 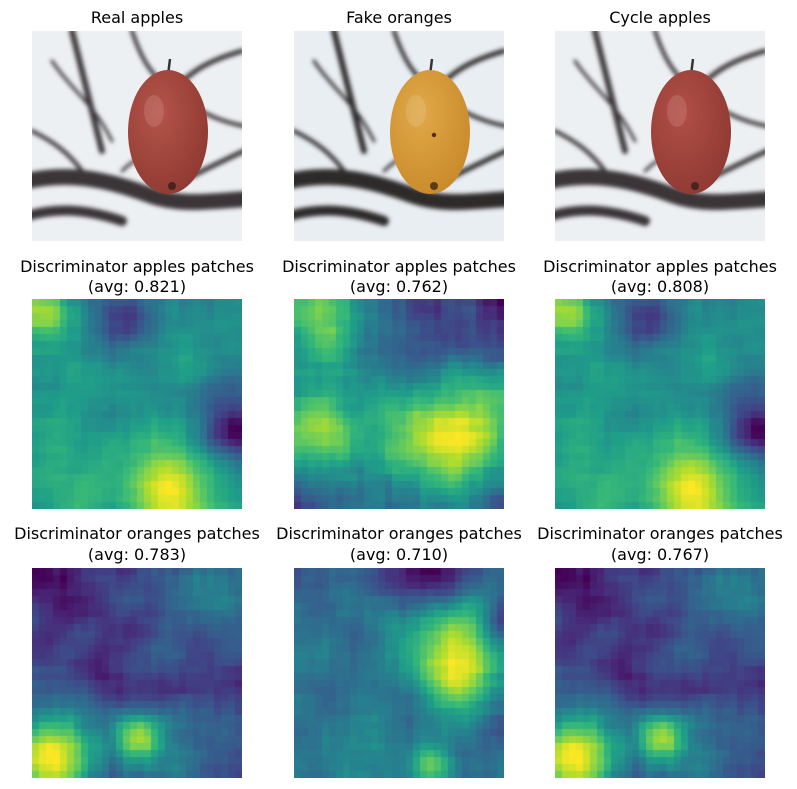 What do you see at coordinates (660, 554) in the screenshot?
I see `panel-title-line2: (avg: 0.767)` at bounding box center [660, 554].